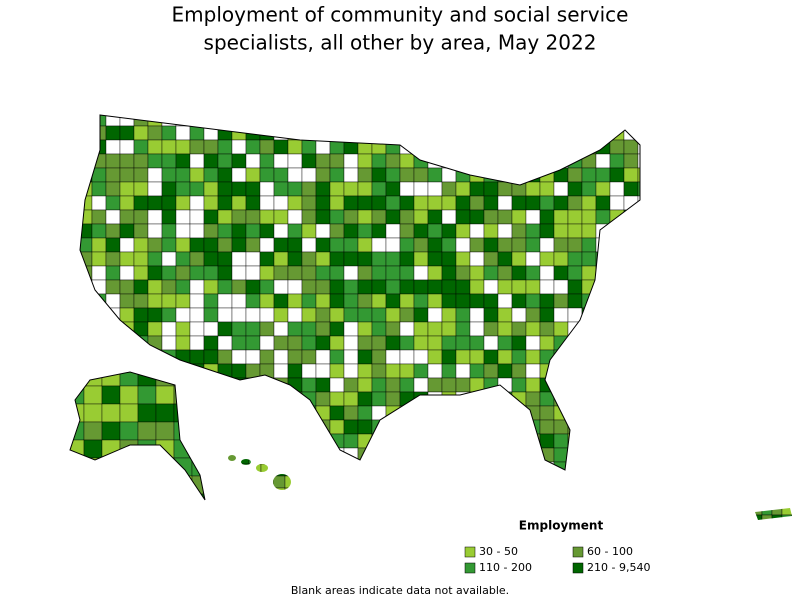  What do you see at coordinates (505, 567) in the screenshot?
I see `legend-label: 110 - 200` at bounding box center [505, 567].